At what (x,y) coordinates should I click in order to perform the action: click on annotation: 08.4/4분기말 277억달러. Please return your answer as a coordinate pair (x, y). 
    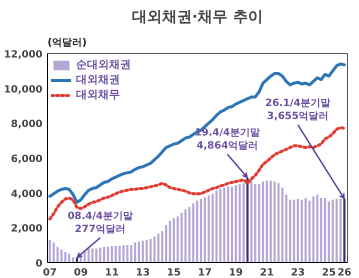
    Looking at the image, I should click on (100, 223).